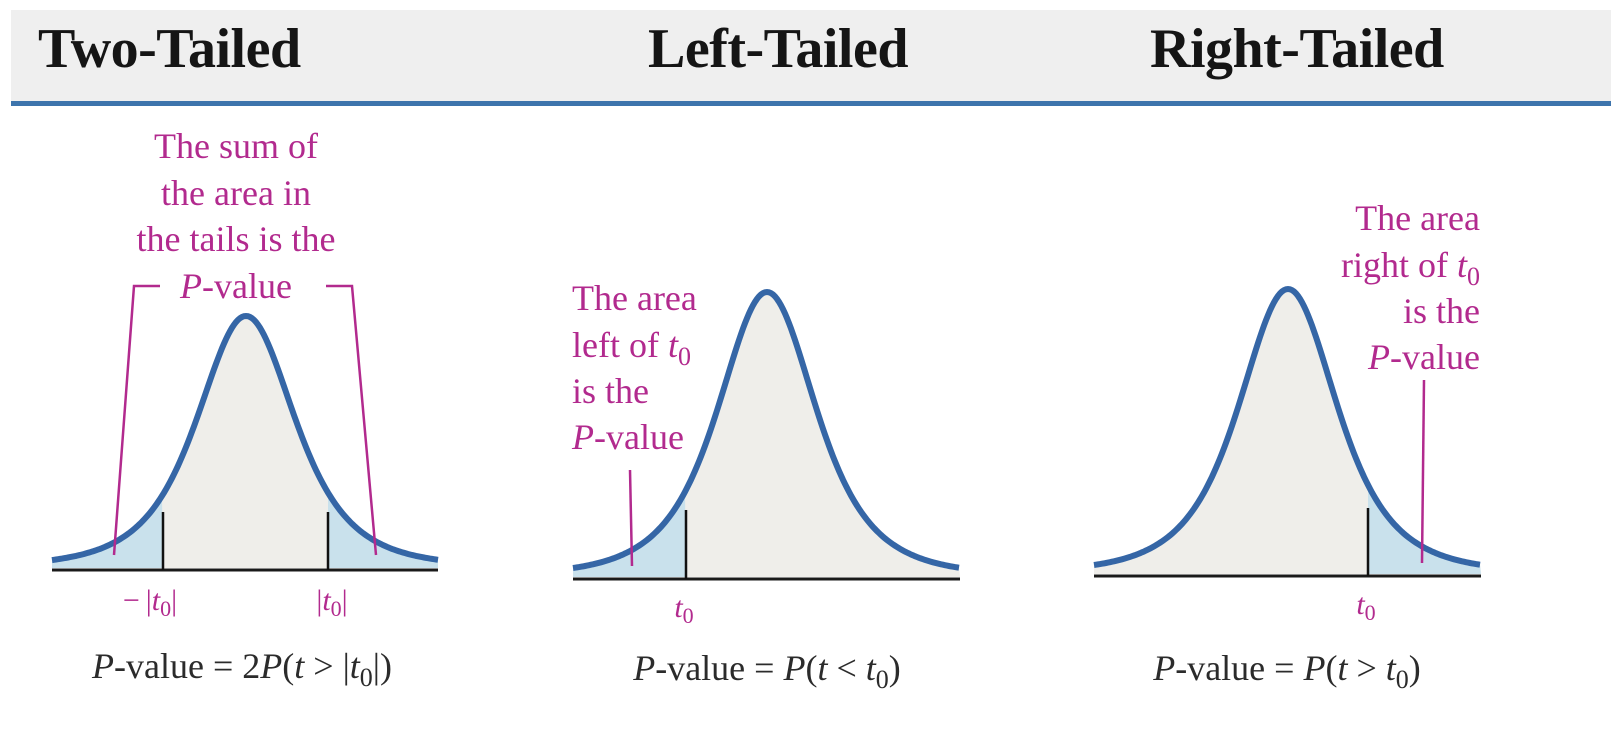  Describe the element at coordinates (1297, 49) in the screenshot. I see `title-right-tailed: Right-Tailed` at that location.